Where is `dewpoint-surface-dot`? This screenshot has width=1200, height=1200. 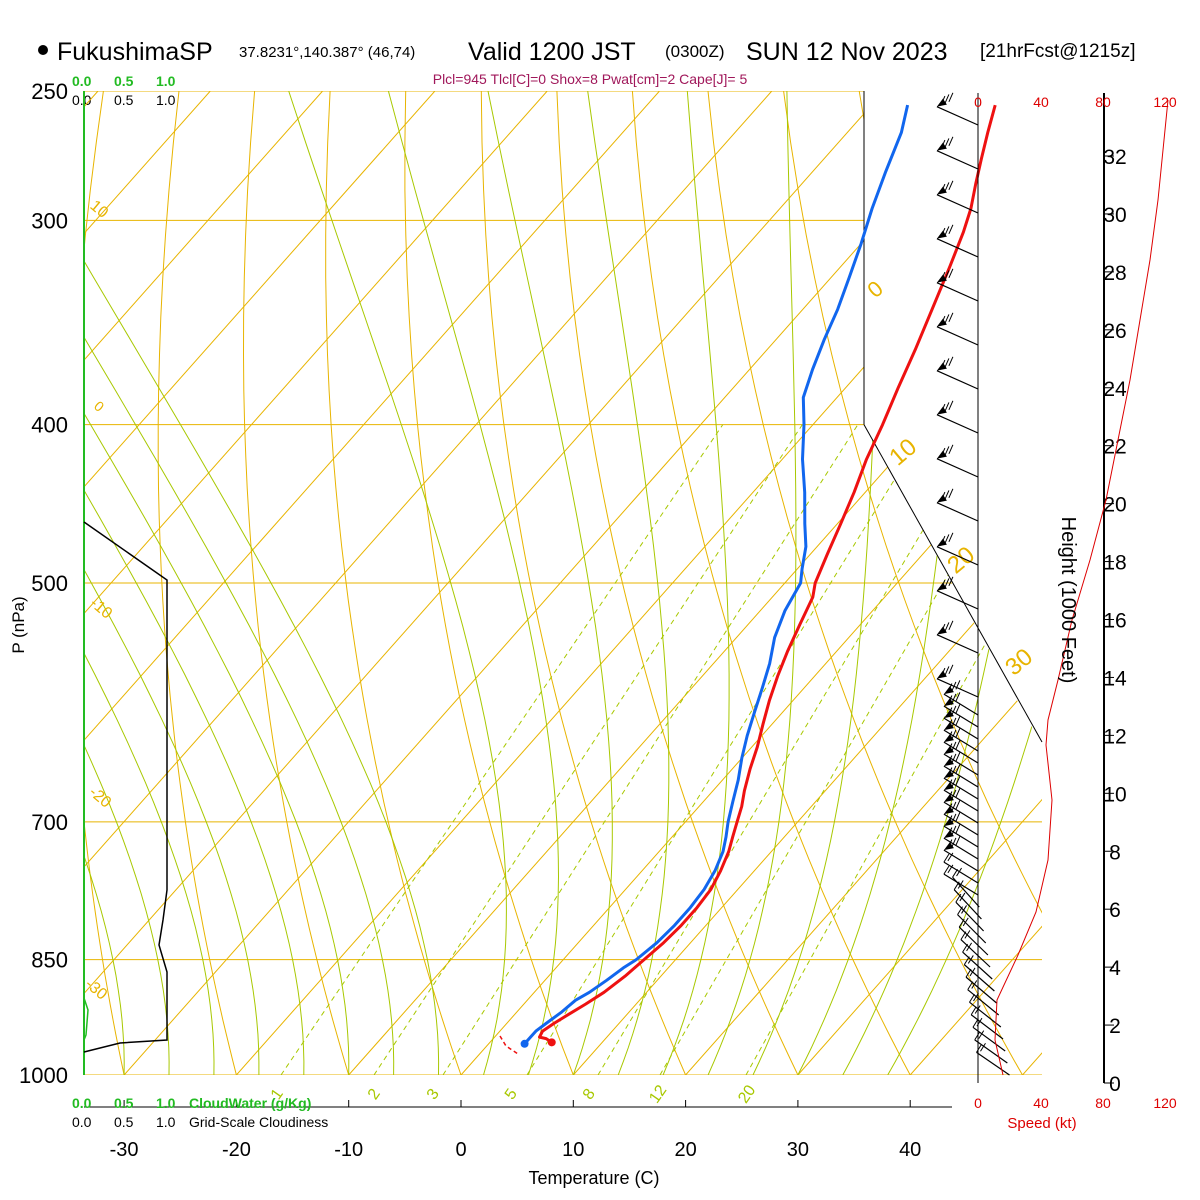
dewpoint-surface-dot is located at coordinates (524, 1043).